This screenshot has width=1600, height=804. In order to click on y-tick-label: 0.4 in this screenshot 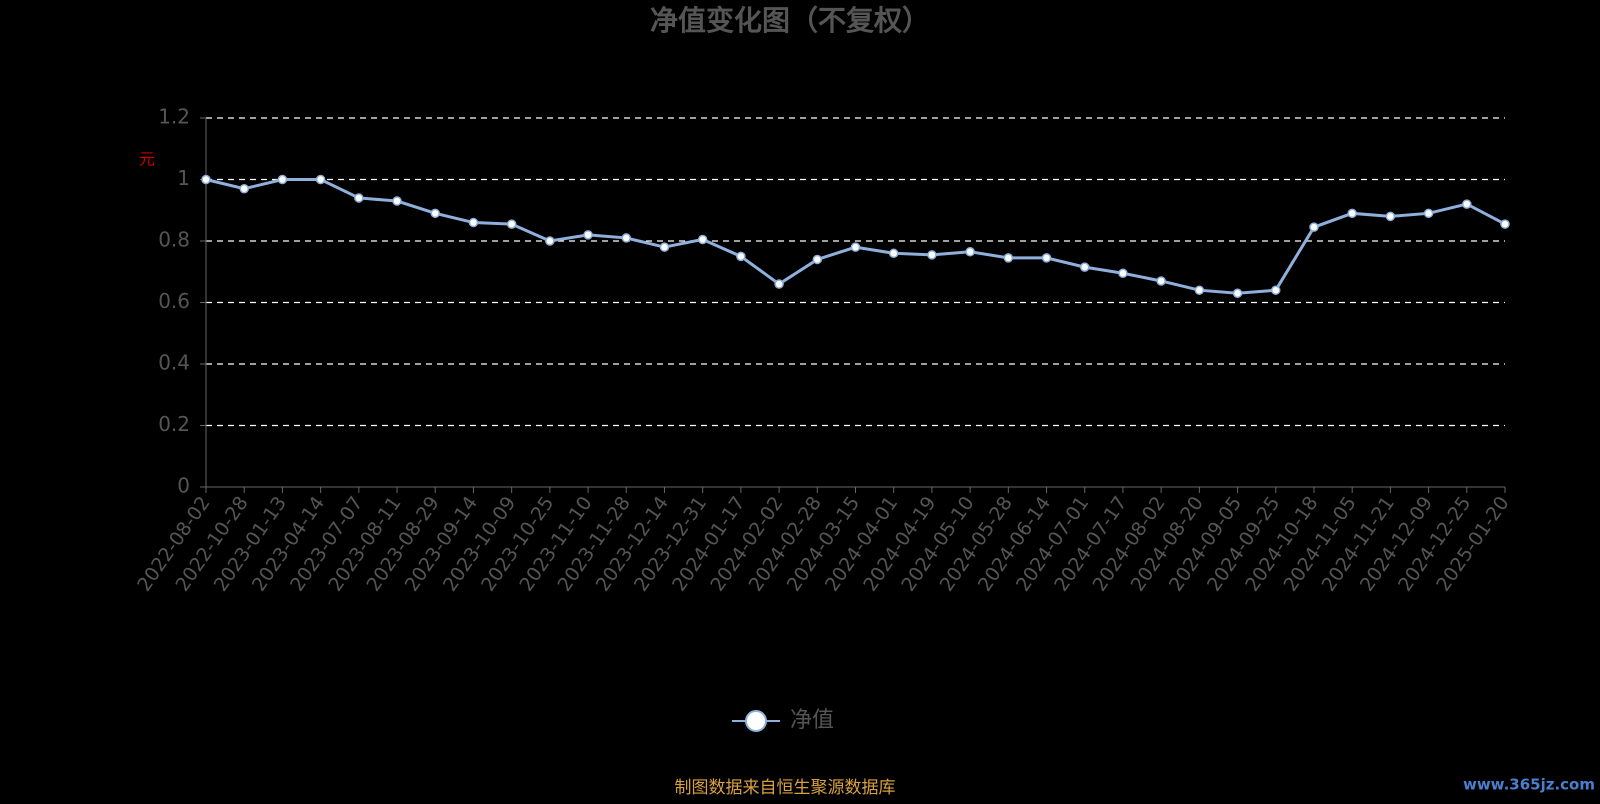, I will do `click(174, 363)`.